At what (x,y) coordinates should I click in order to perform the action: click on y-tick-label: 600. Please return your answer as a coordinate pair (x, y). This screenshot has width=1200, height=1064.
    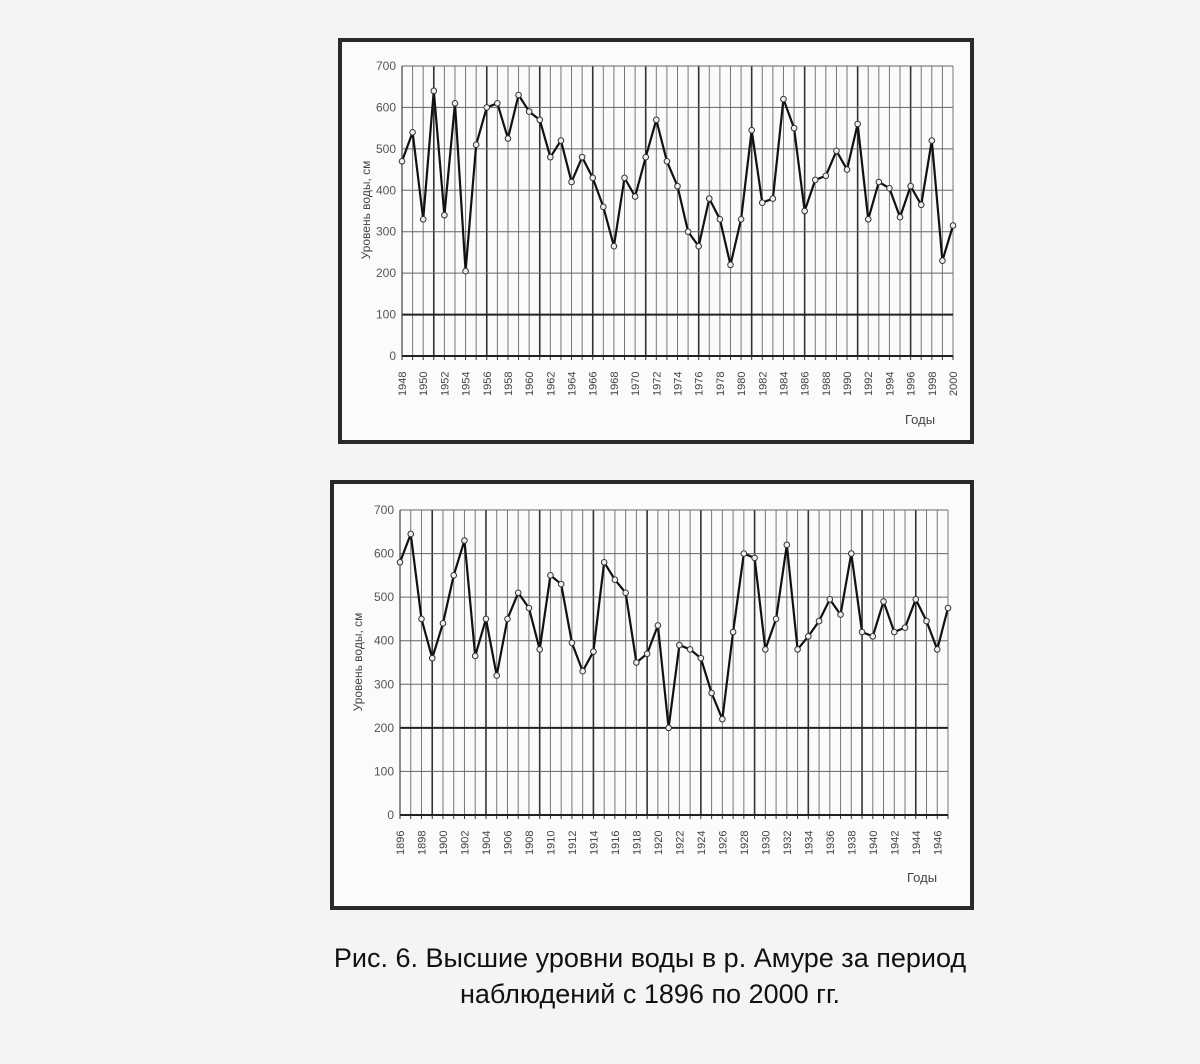
    Looking at the image, I should click on (384, 554).